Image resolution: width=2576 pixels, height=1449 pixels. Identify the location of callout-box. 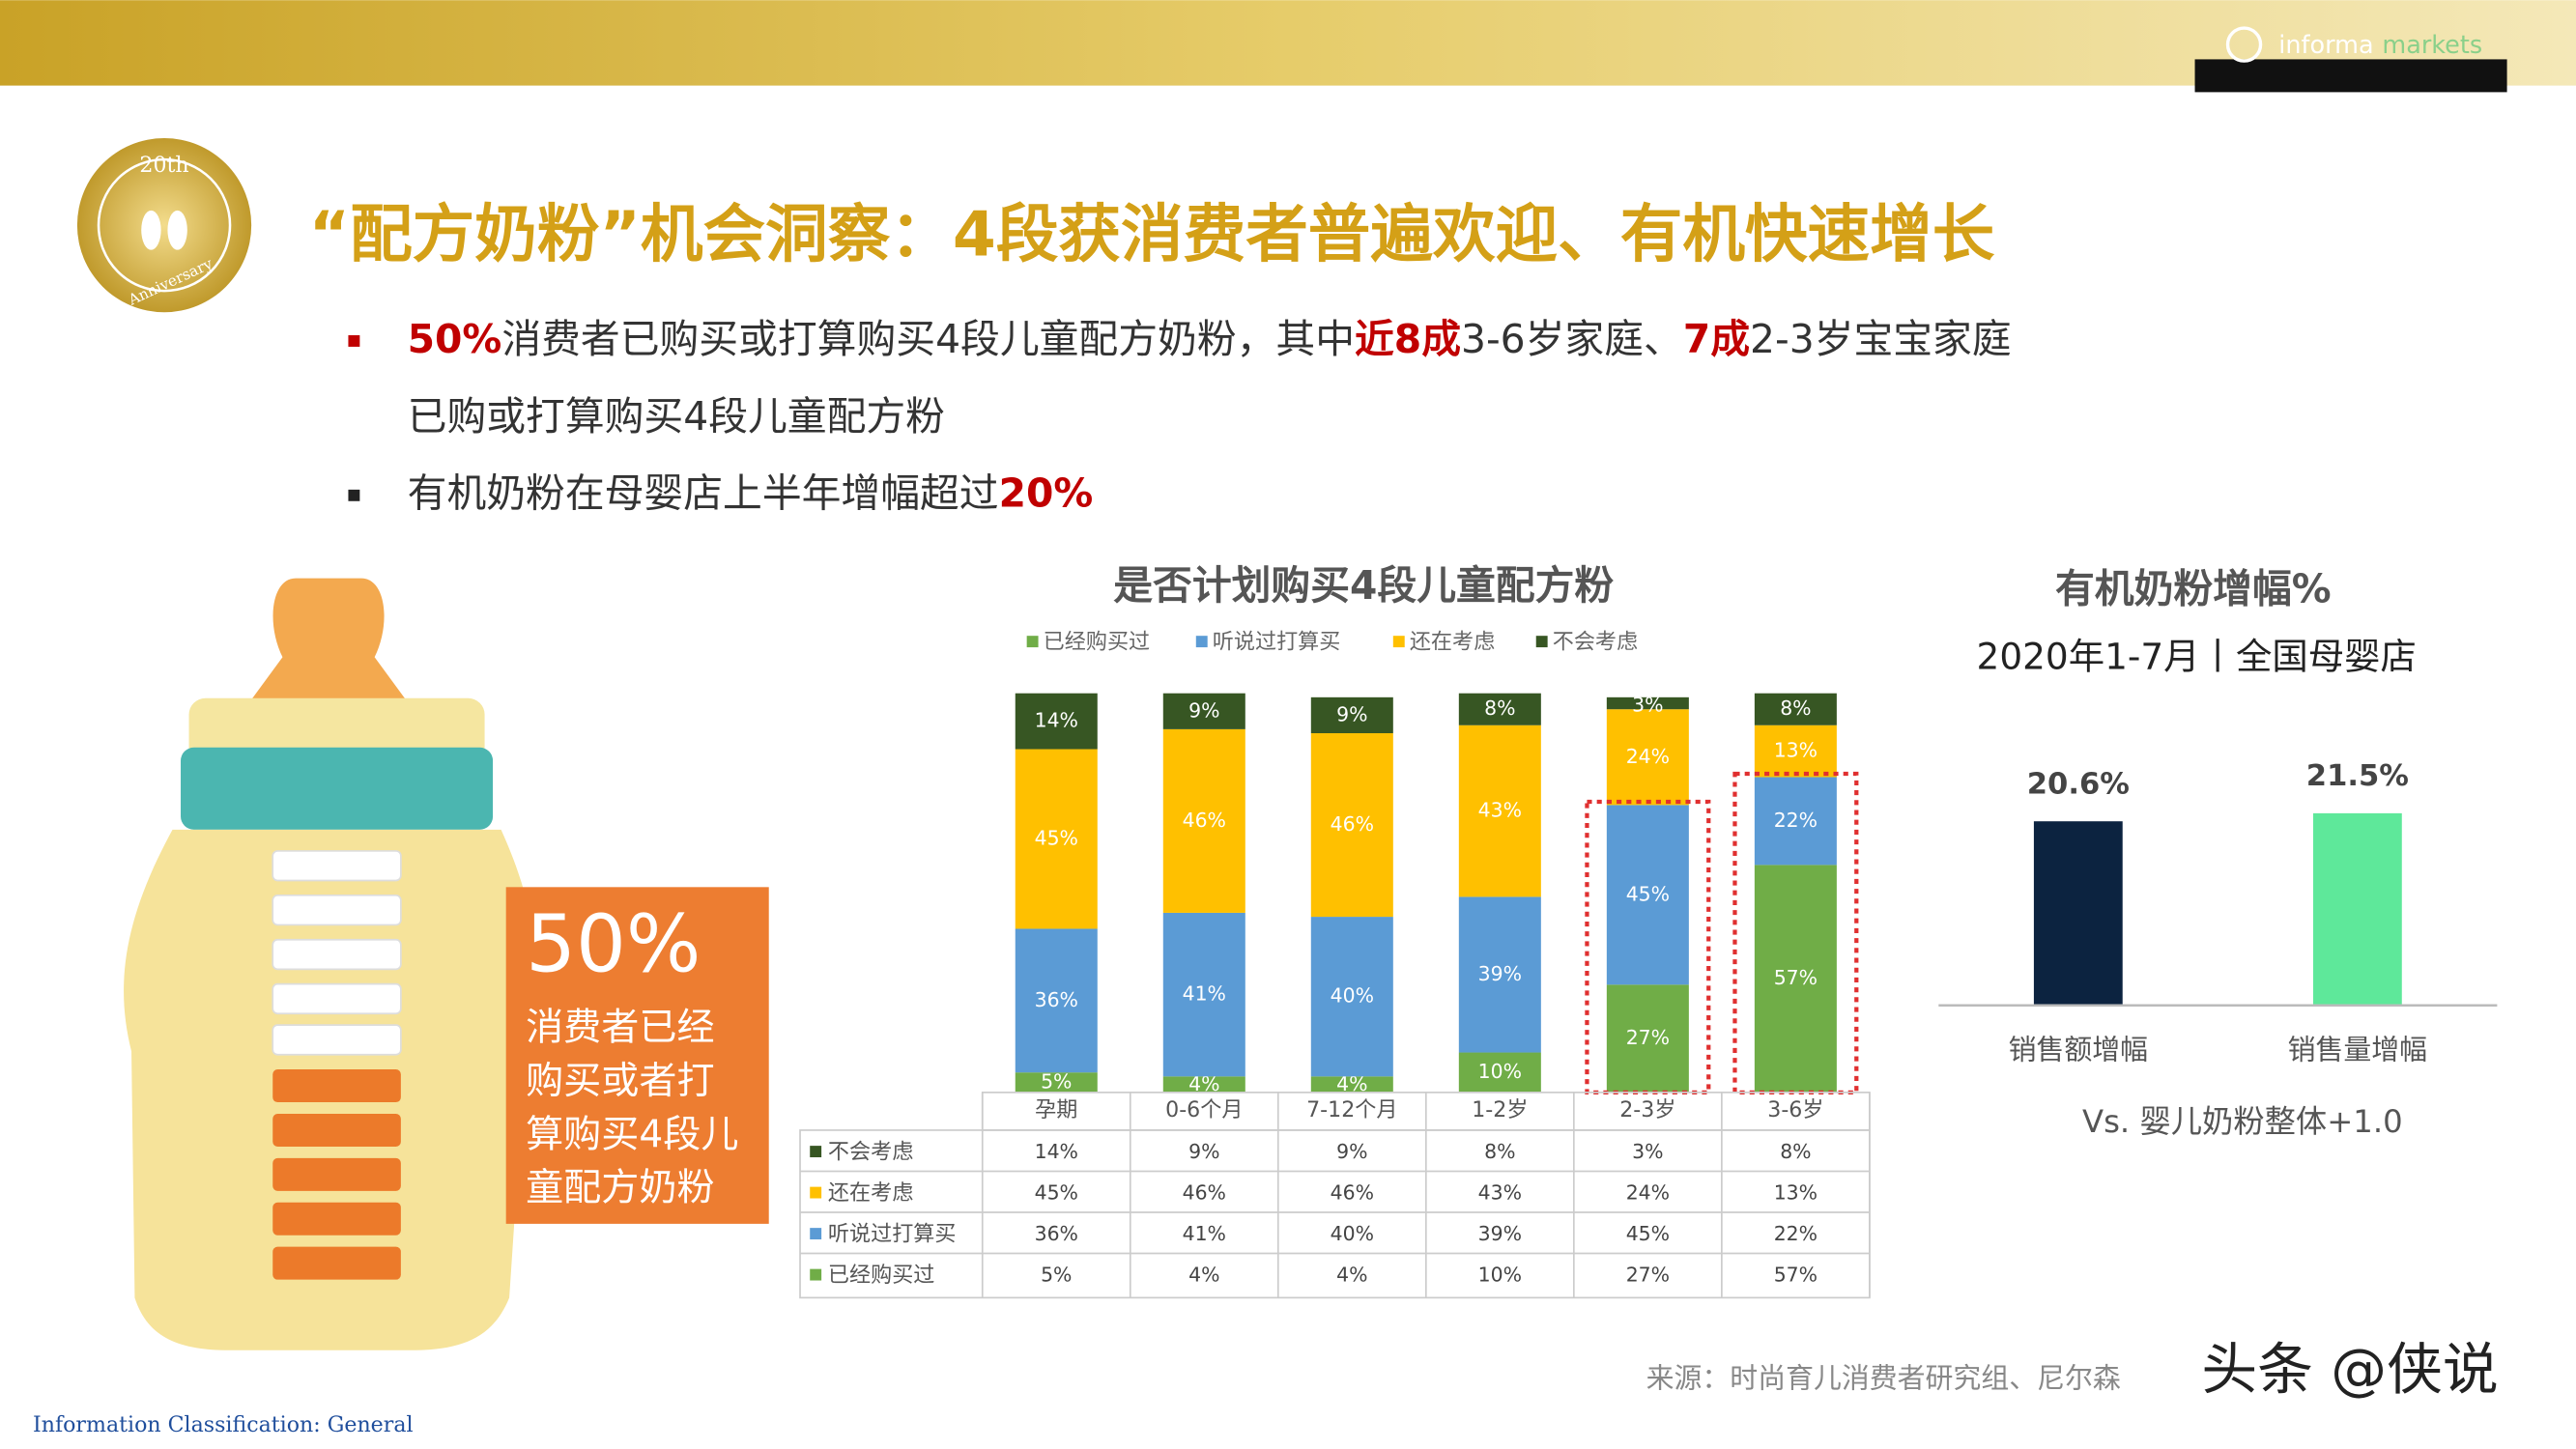
(637, 1055).